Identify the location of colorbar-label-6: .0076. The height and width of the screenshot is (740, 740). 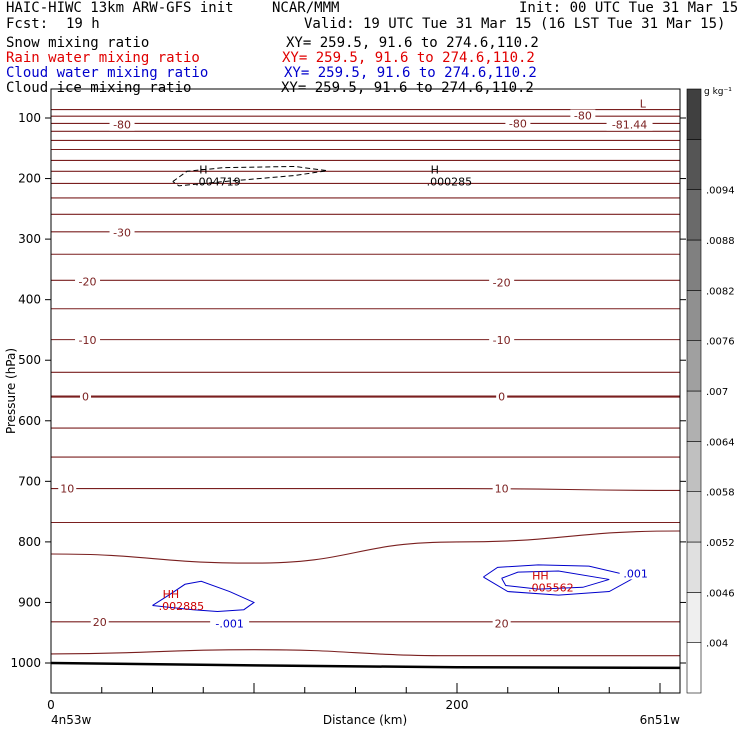
(720, 342).